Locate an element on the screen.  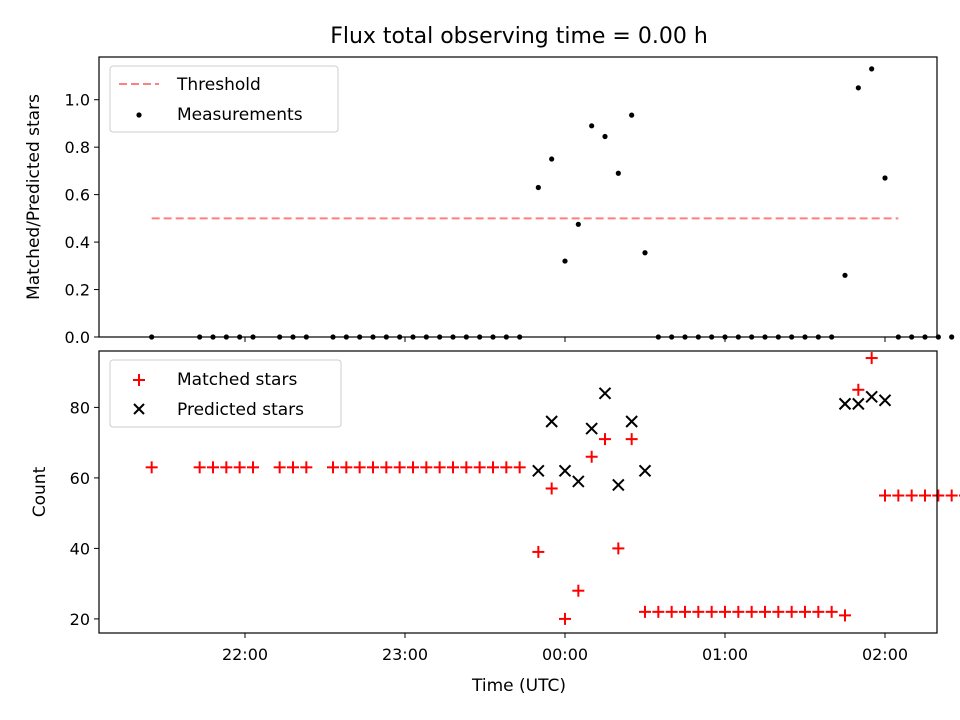
legend-matched-label: Matched stars is located at coordinates (237, 380).